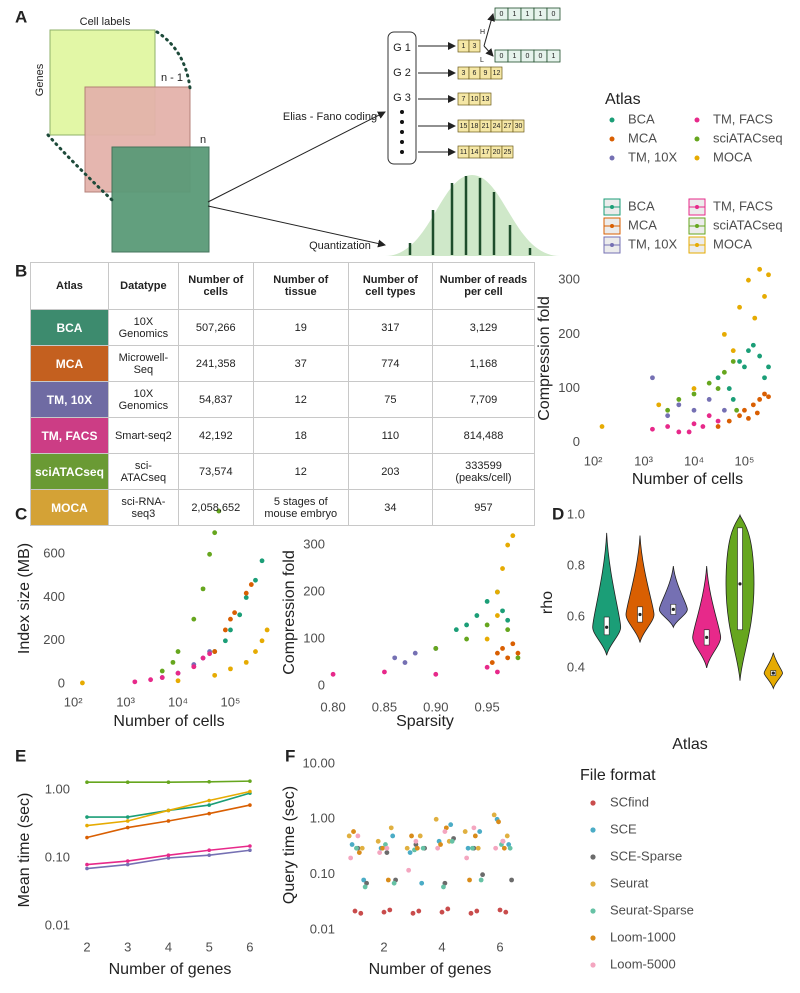 The height and width of the screenshot is (993, 800). I want to click on gene-id: G 1, so click(402, 48).